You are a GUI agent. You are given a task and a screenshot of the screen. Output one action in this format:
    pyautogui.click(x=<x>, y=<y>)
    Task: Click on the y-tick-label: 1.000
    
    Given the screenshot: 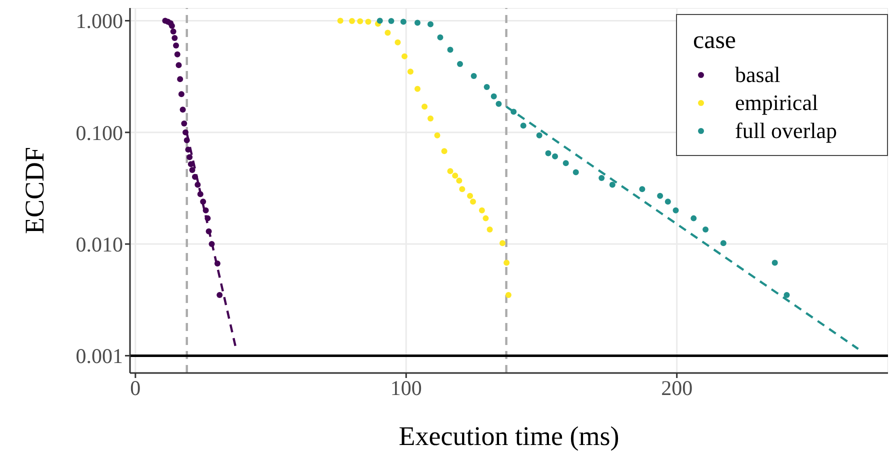 What is the action you would take?
    pyautogui.click(x=99, y=21)
    